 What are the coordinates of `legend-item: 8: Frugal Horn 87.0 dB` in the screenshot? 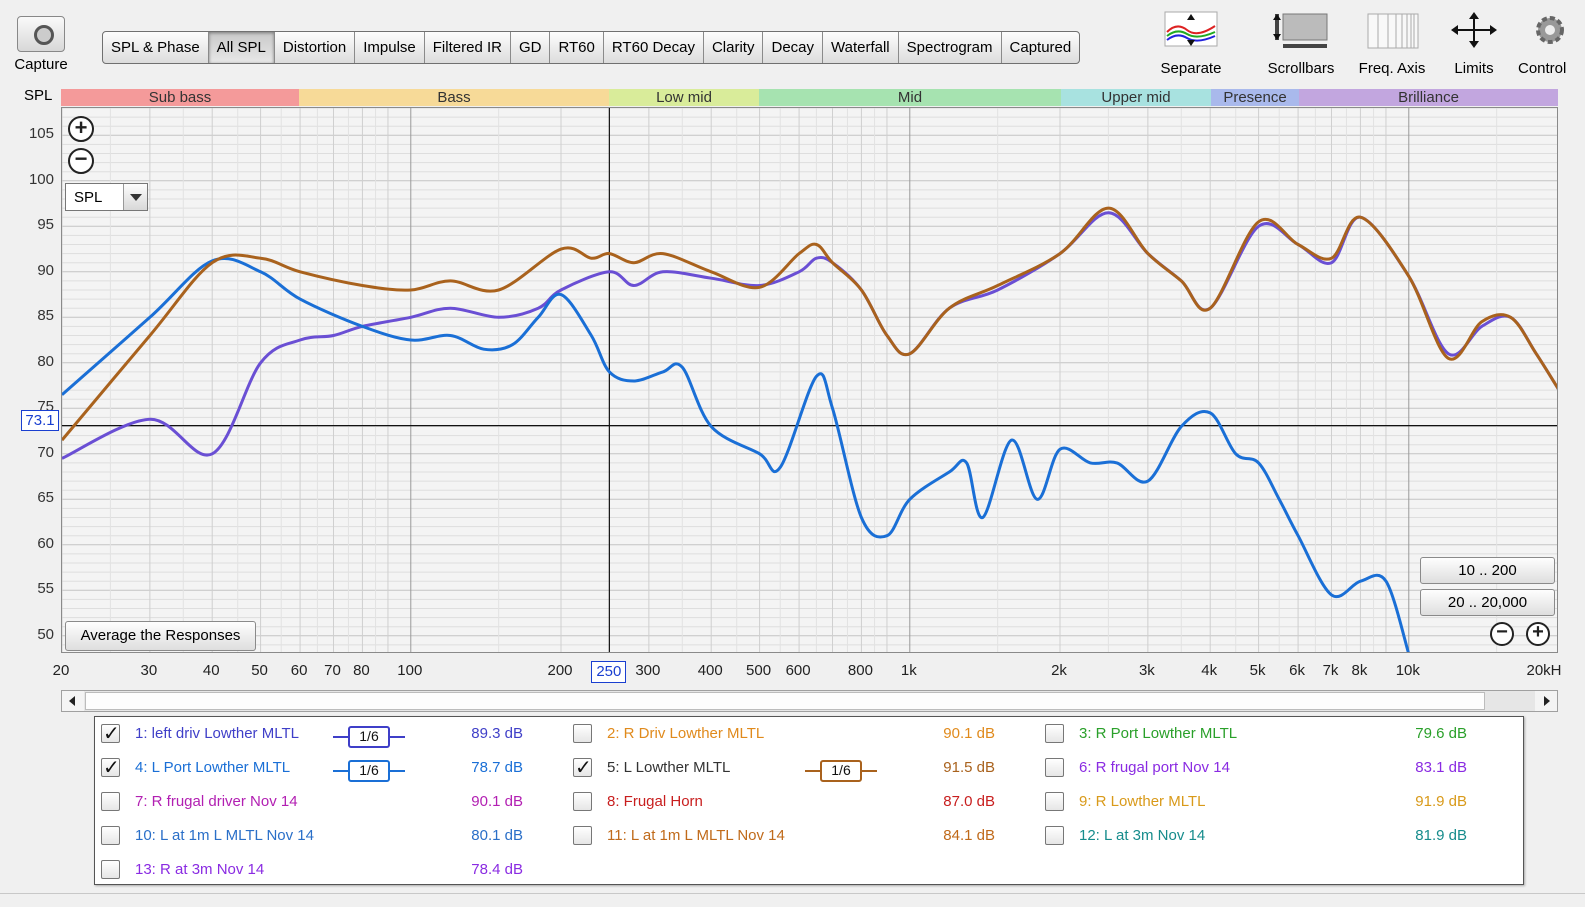 It's located at (793, 805).